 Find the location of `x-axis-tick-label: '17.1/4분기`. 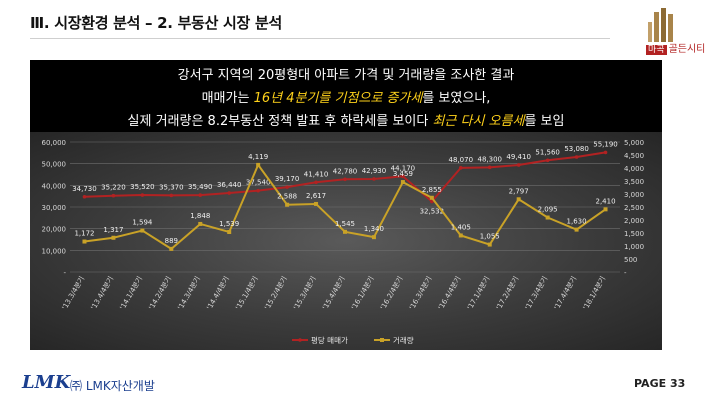

x-axis-tick-label: '17.1/4분기 is located at coordinates (478, 293).